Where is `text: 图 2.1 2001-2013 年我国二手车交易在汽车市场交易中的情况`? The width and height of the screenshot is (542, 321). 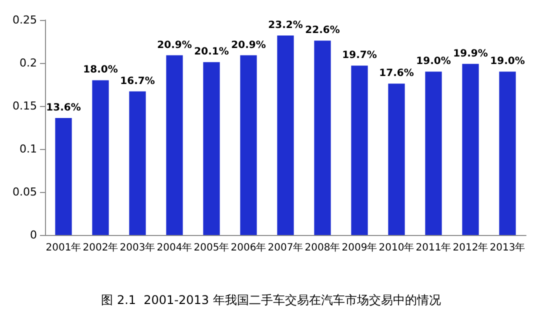 text: 图 2.1 2001-2013 年我国二手车交易在汽车市场交易中的情况 is located at coordinates (271, 300).